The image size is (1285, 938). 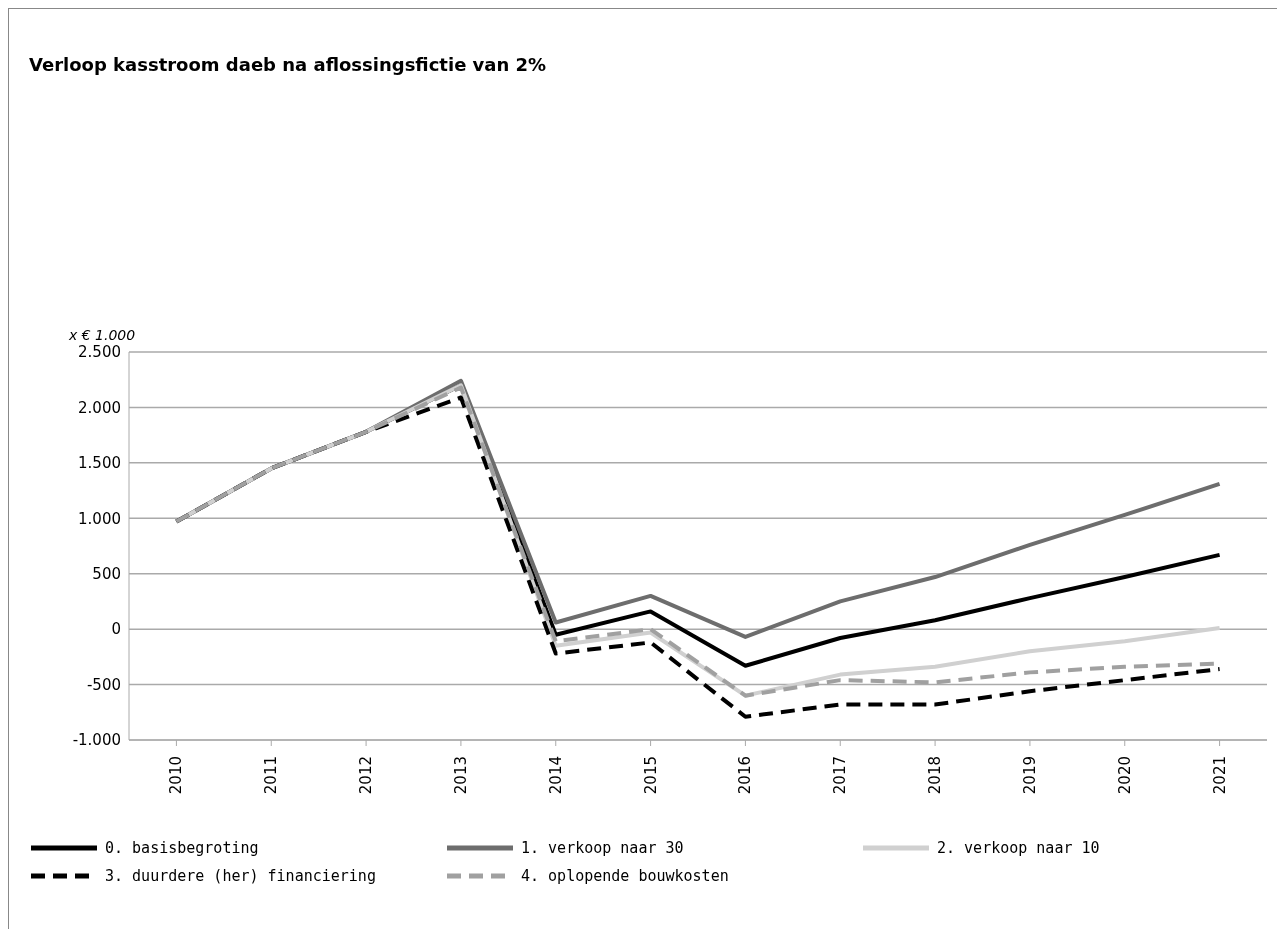 I want to click on x-tick-label: 2017, so click(x=840, y=775).